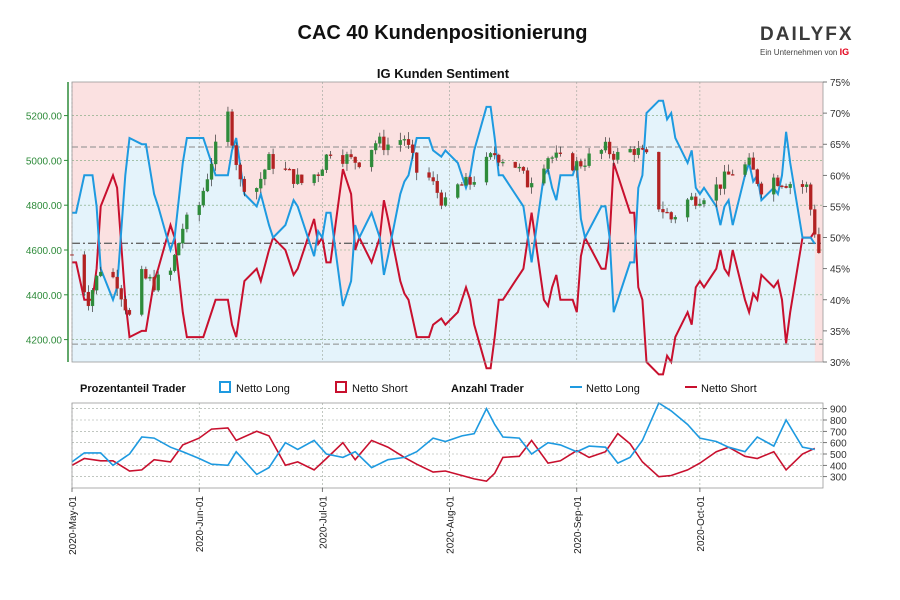 The width and height of the screenshot is (900, 600). I want to click on price-tick-label: 4800.00, so click(44, 206).